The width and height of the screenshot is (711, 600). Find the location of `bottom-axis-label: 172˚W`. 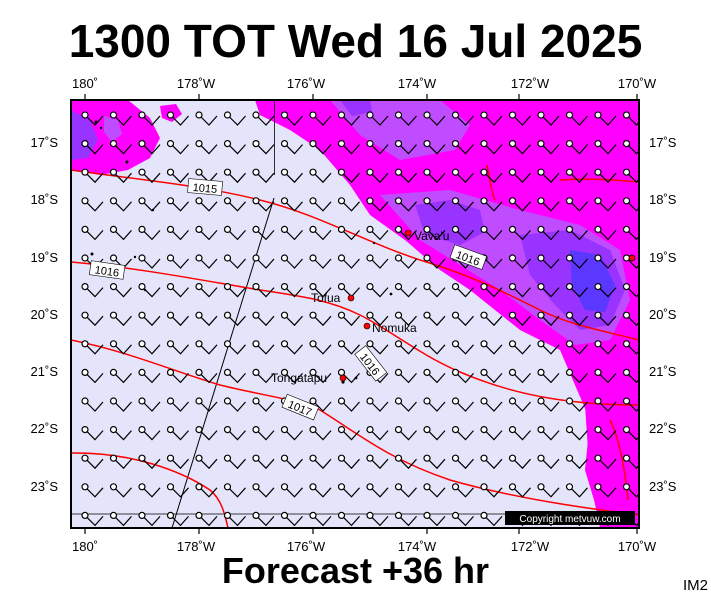

bottom-axis-label: 172˚W is located at coordinates (530, 546).